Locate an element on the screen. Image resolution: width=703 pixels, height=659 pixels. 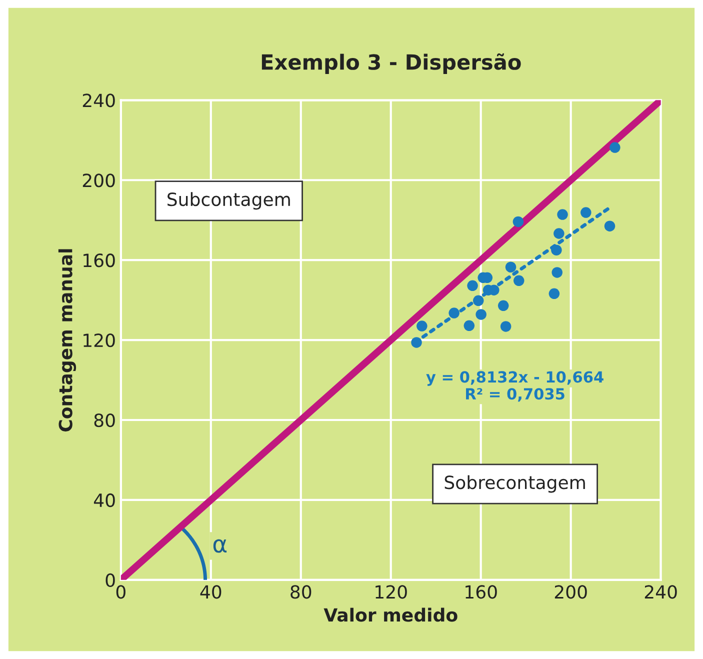
x-tick-label: 240 is located at coordinates (660, 592).